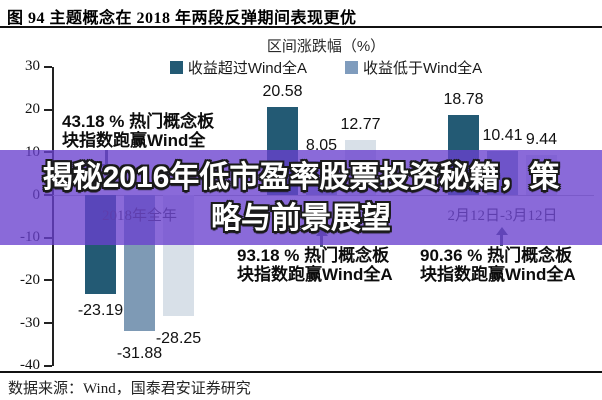  I want to click on watermark-text-line2: 略与前景展望, so click(301, 218).